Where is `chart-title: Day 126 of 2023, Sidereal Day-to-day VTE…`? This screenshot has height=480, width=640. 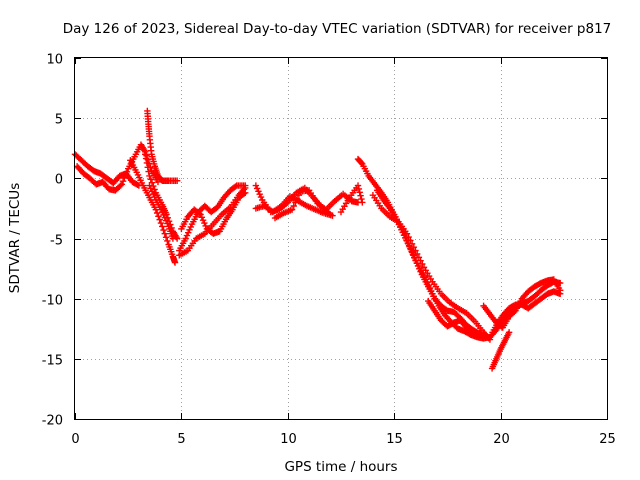 chart-title: Day 126 of 2023, Sidereal Day-to-day VTE… is located at coordinates (337, 29).